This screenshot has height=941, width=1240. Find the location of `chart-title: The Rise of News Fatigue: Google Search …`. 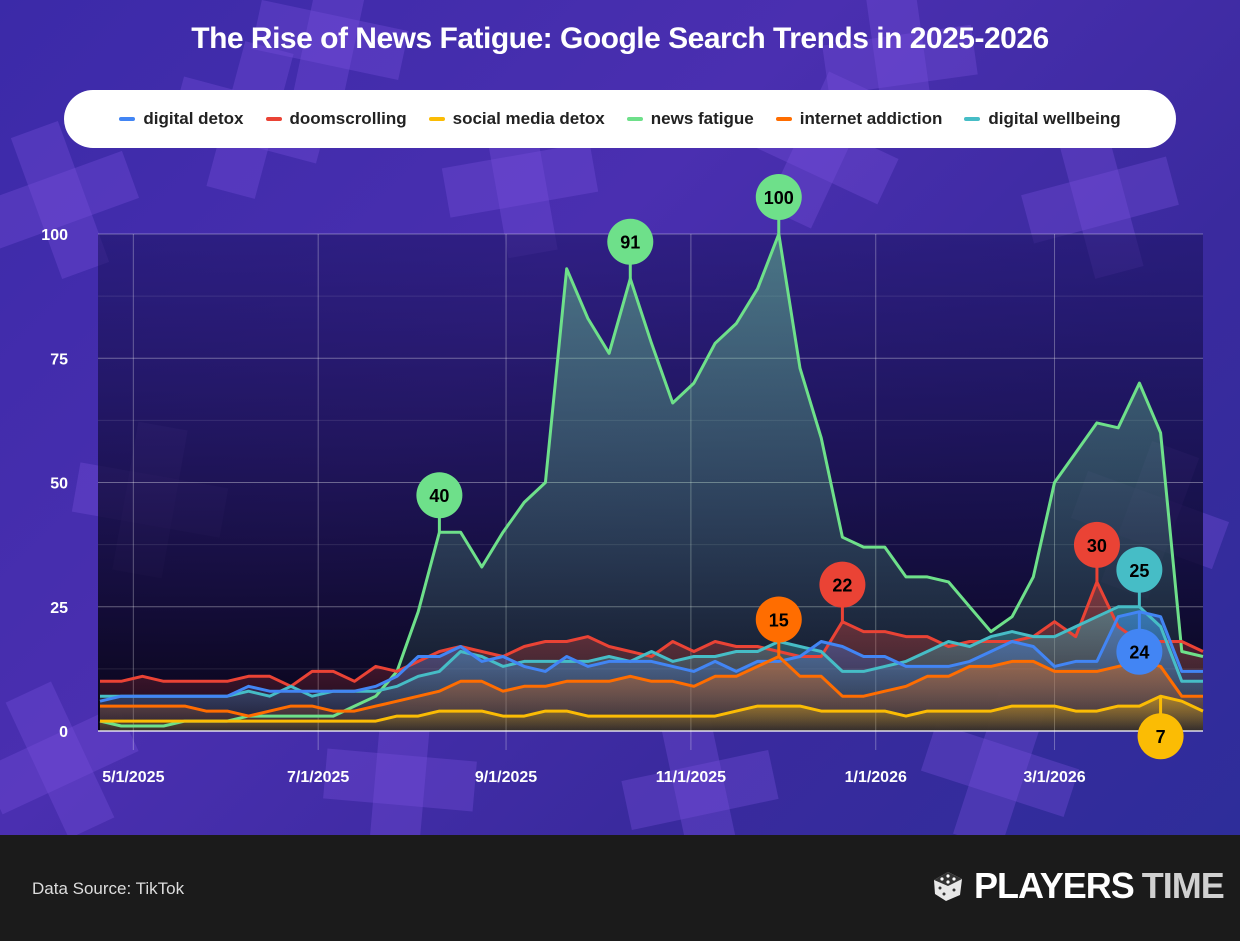

chart-title: The Rise of News Fatigue: Google Search … is located at coordinates (620, 38).